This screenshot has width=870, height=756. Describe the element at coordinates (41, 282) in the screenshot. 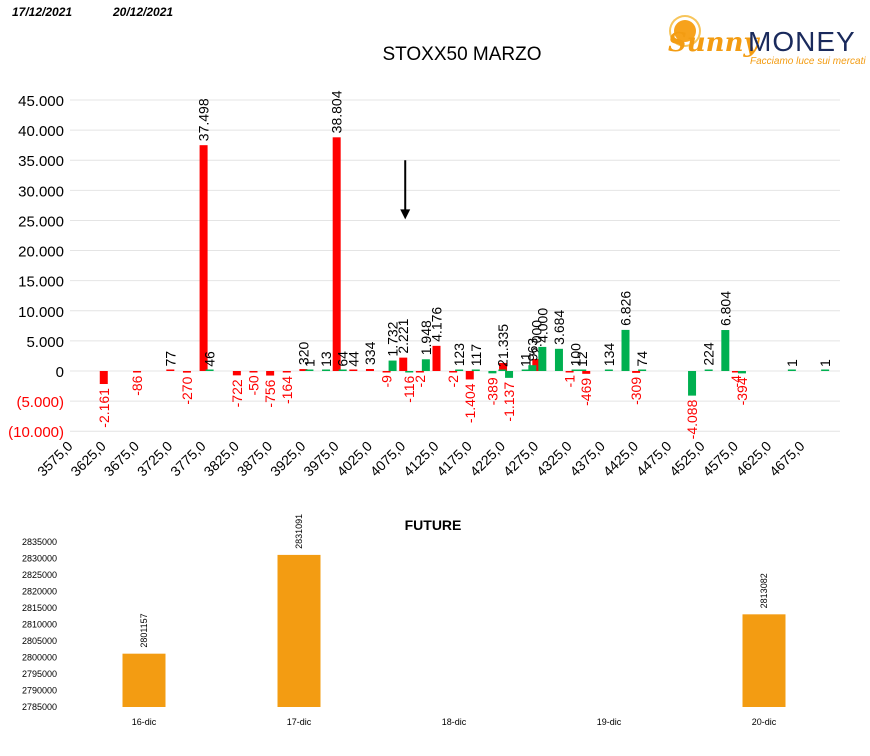

I see `y-tick-label: 15.000` at that location.